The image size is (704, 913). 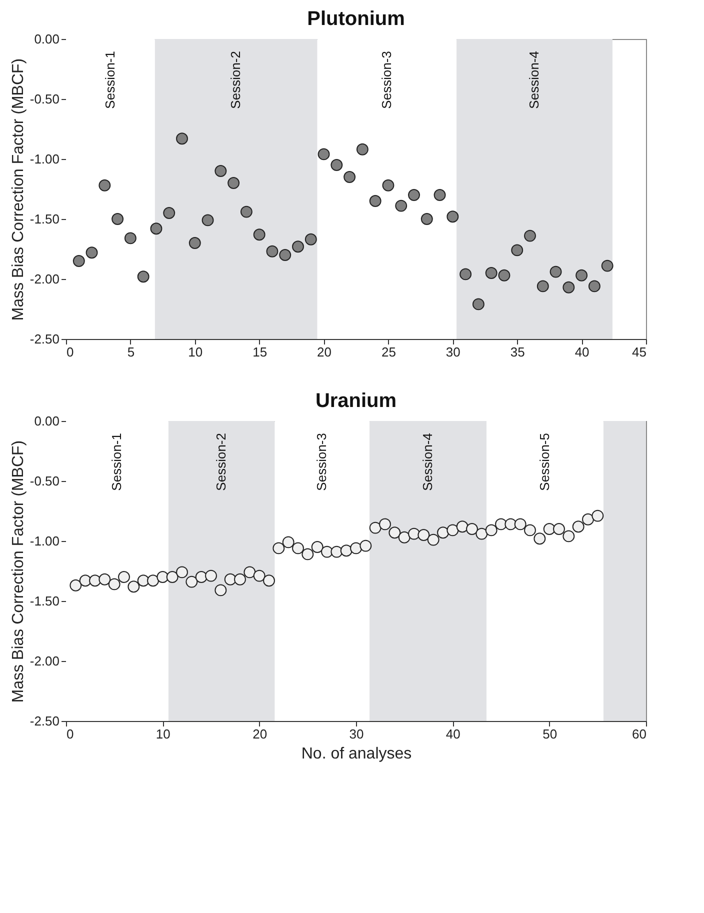 What do you see at coordinates (260, 352) in the screenshot?
I see `x-tick-label: 15` at bounding box center [260, 352].